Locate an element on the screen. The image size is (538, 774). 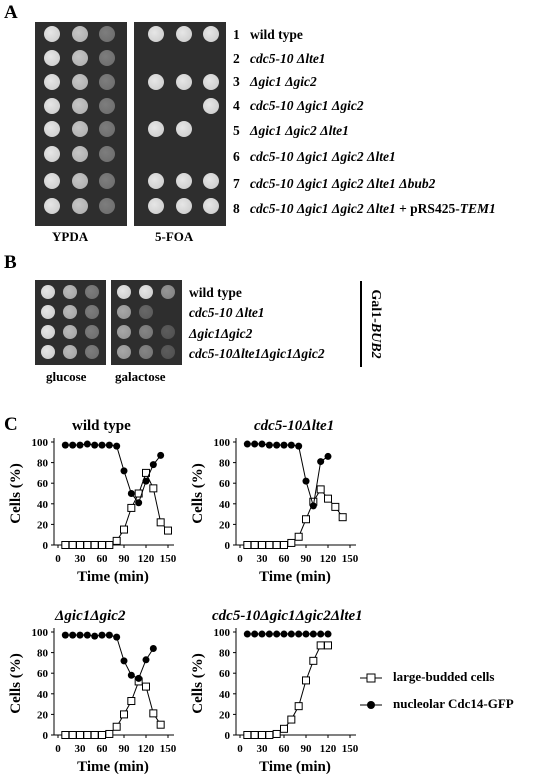
glucose-label: glucose is located at coordinates (66, 376).